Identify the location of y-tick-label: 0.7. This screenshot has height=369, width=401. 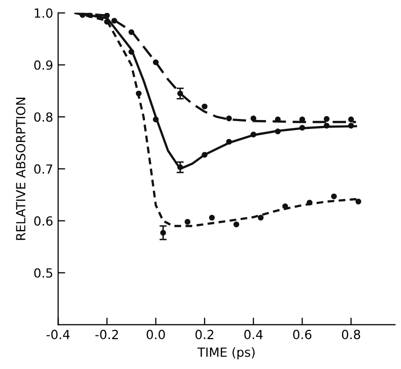
(43, 169).